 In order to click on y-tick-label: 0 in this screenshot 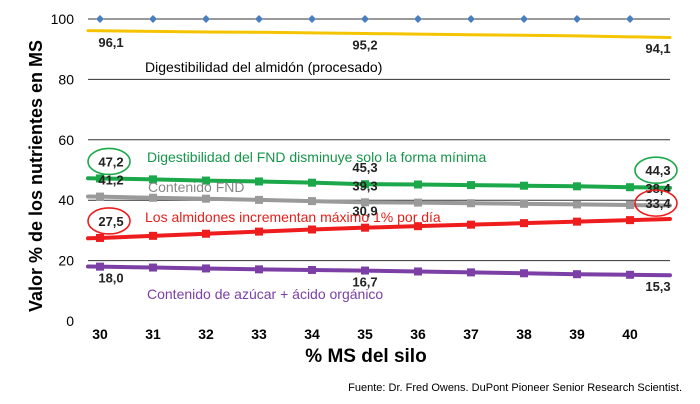, I will do `click(70, 321)`.